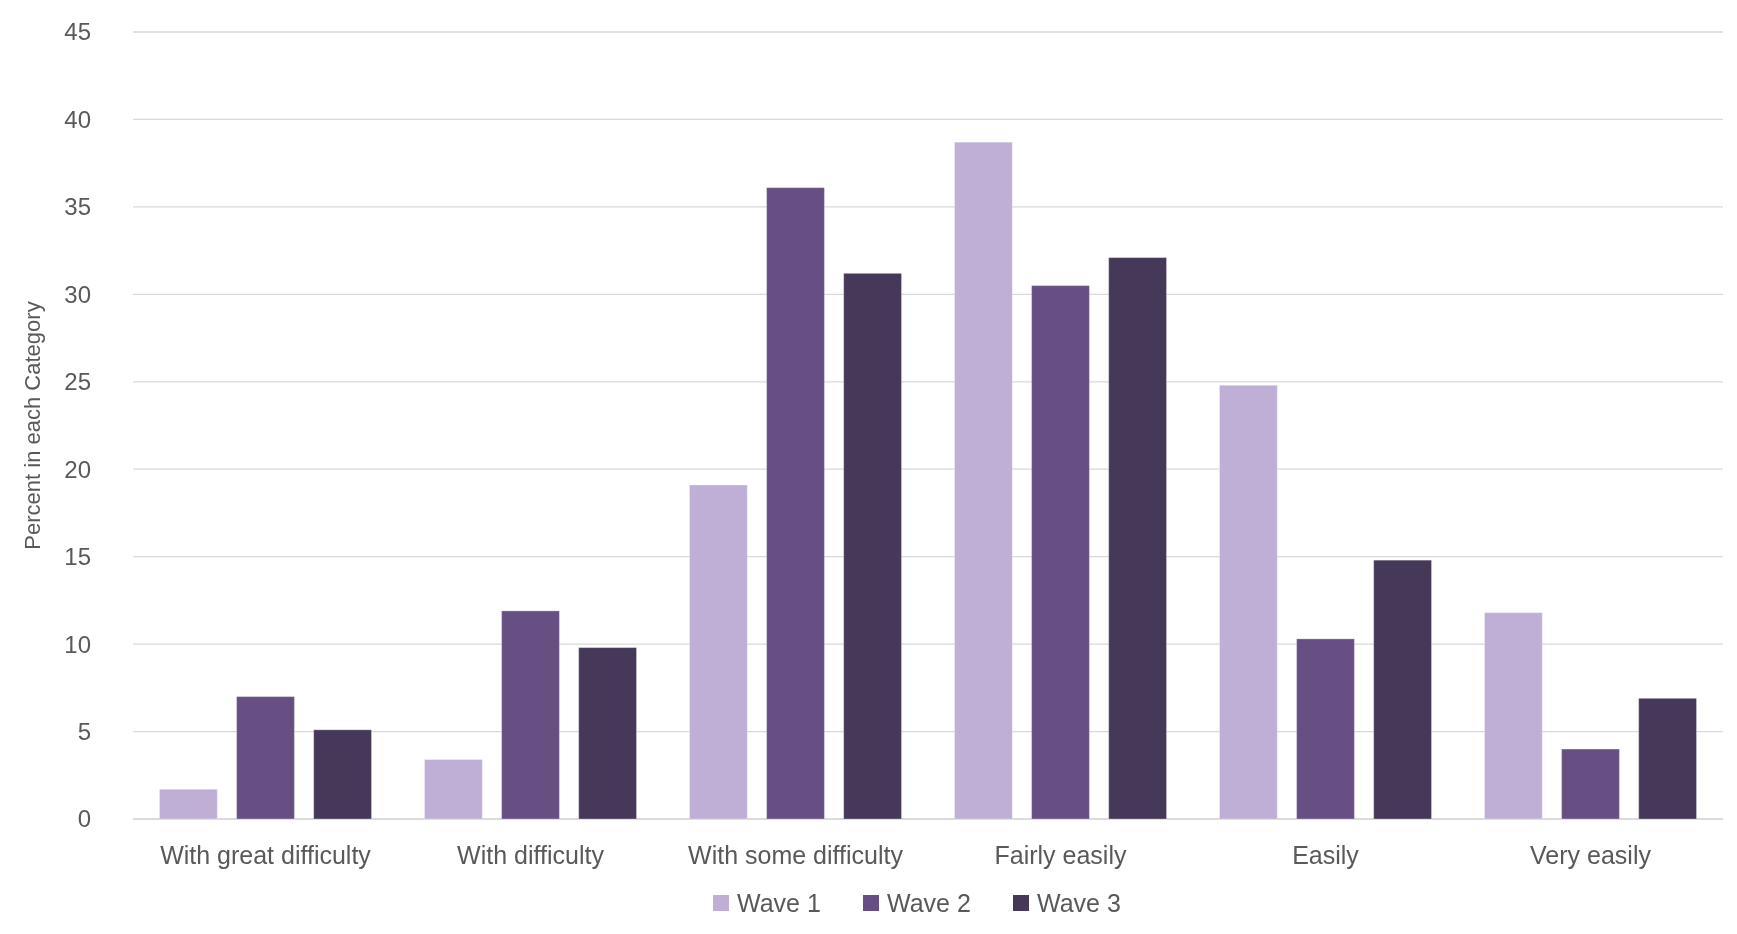 The height and width of the screenshot is (934, 1737). Describe the element at coordinates (779, 902) in the screenshot. I see `legend-label: Wave 1` at that location.